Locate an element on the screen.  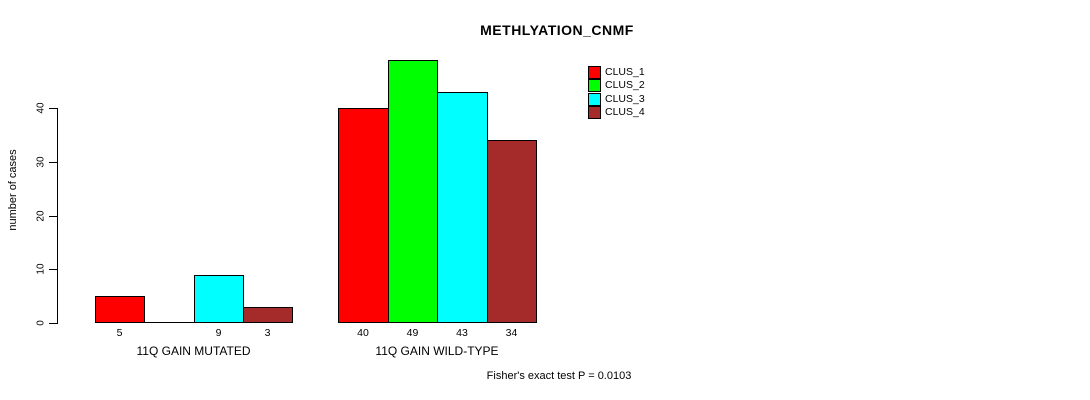
legend-label: CLUS_1 is located at coordinates (625, 72).